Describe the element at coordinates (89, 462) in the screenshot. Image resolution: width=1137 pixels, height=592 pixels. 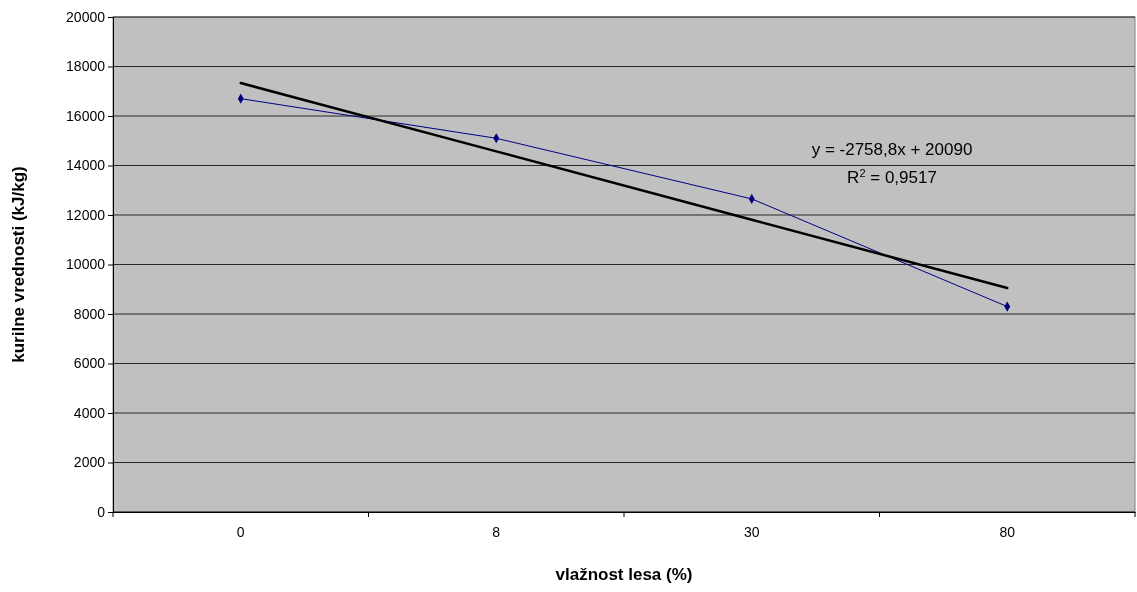
I see `y-tick-label: 2000` at that location.